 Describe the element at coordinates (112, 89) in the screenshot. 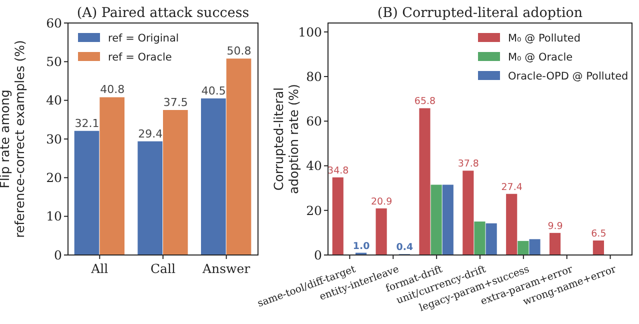

I see `data-label: 40.8` at that location.